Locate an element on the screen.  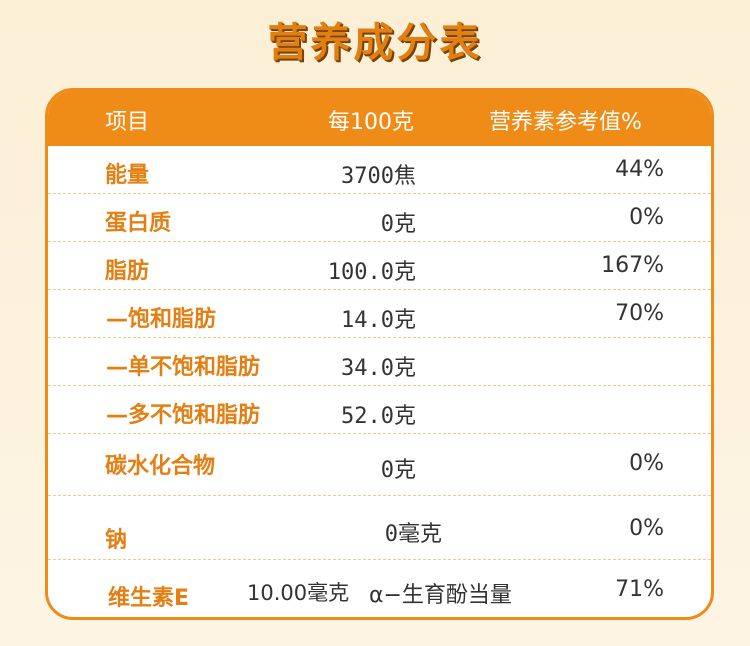
table-row: —单不饱和脂肪 34.0克 is located at coordinates (379, 362).